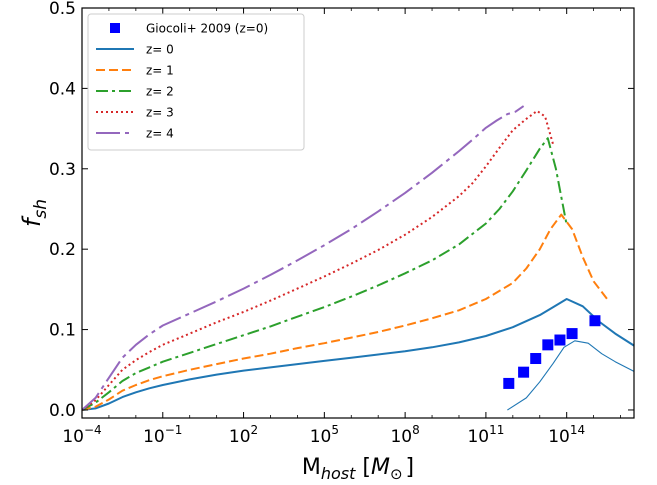 This screenshot has width=657, height=485. Describe the element at coordinates (363, 467) in the screenshot. I see `x-axis-label-unit-open: [` at that location.